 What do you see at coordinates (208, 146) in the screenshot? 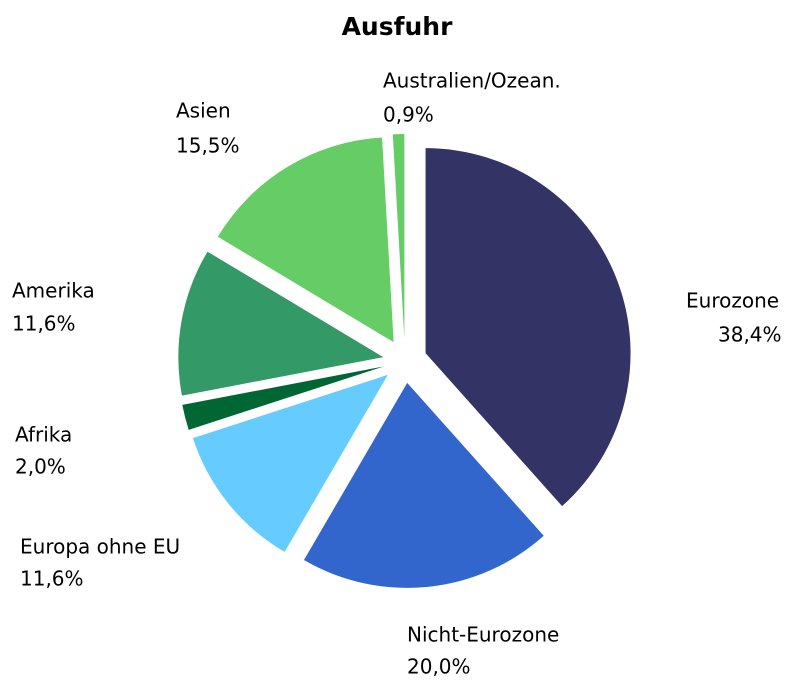
I see `slice-value: 15,5%` at bounding box center [208, 146].